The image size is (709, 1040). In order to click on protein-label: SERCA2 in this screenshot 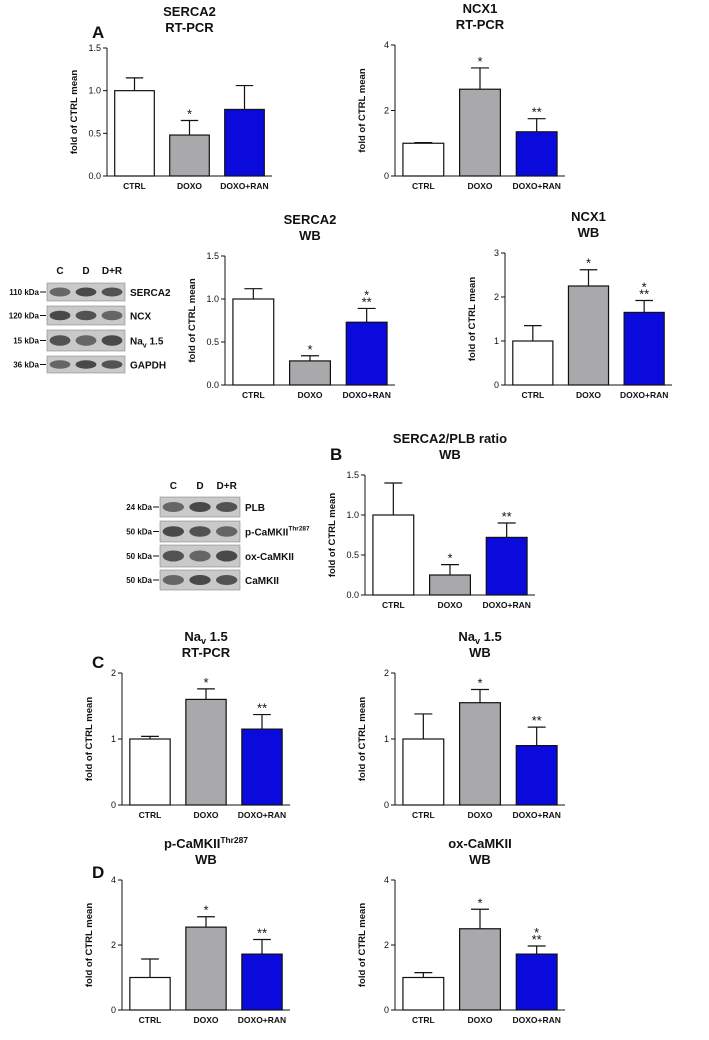, I will do `click(150, 293)`.